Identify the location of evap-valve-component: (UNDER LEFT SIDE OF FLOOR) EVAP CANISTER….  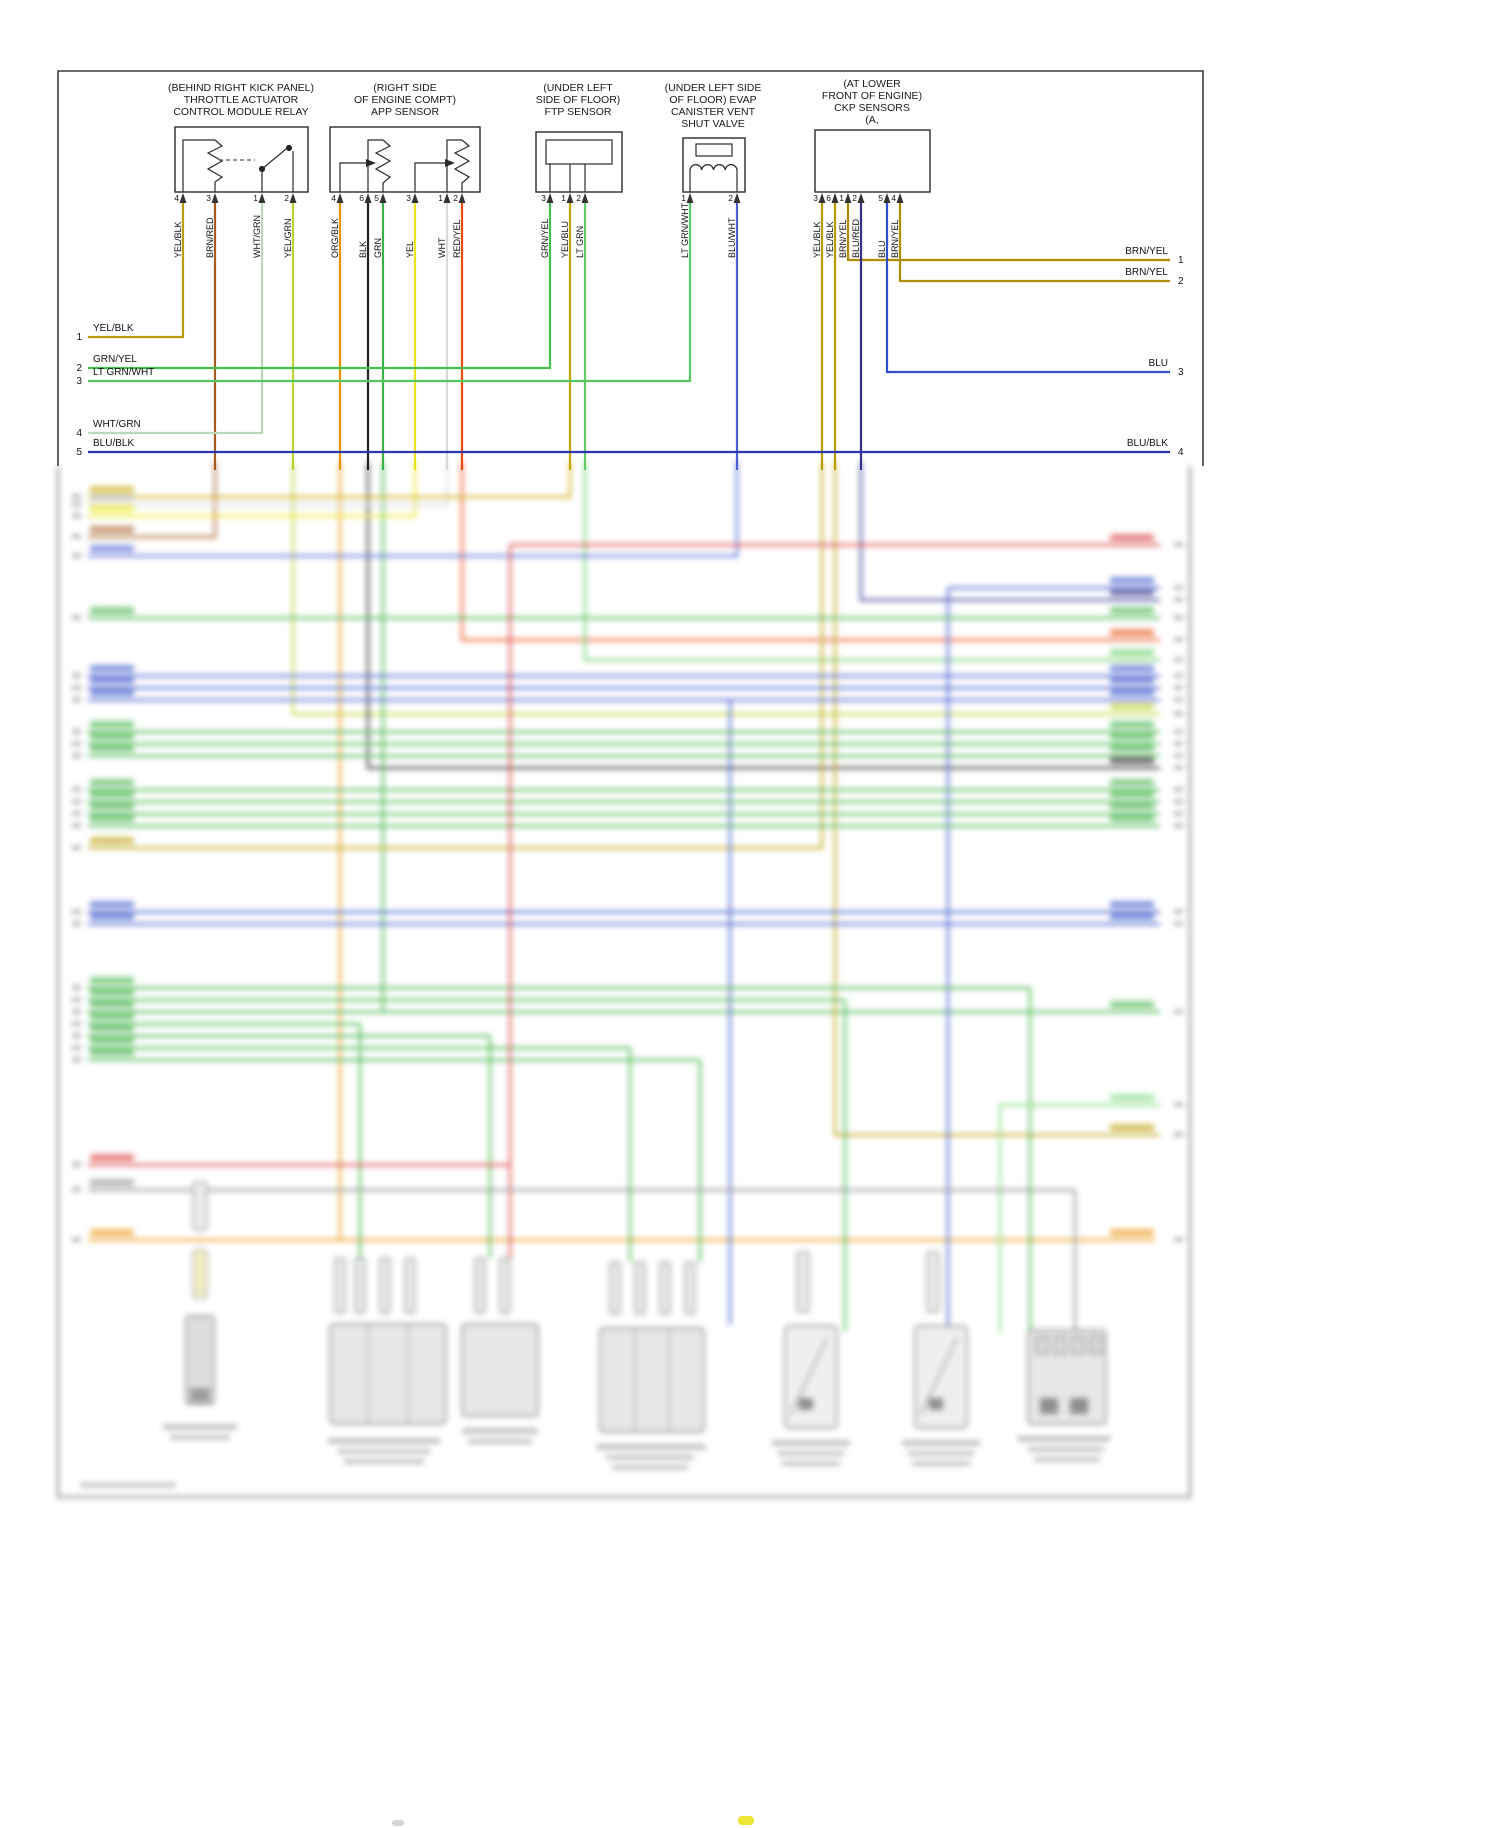
(713, 170).